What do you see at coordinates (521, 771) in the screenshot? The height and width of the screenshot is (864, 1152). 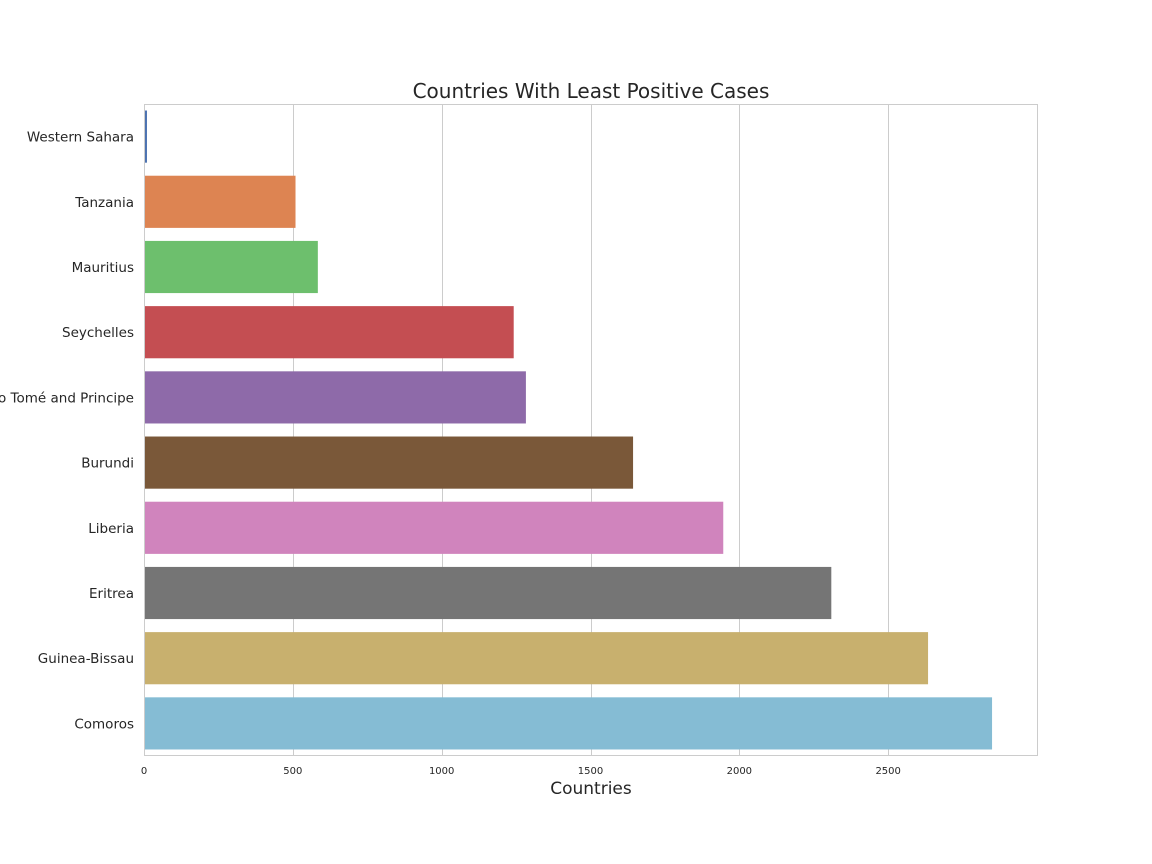 I see `x-tick-labels: 0 500 1000 1500 2000 2500` at bounding box center [521, 771].